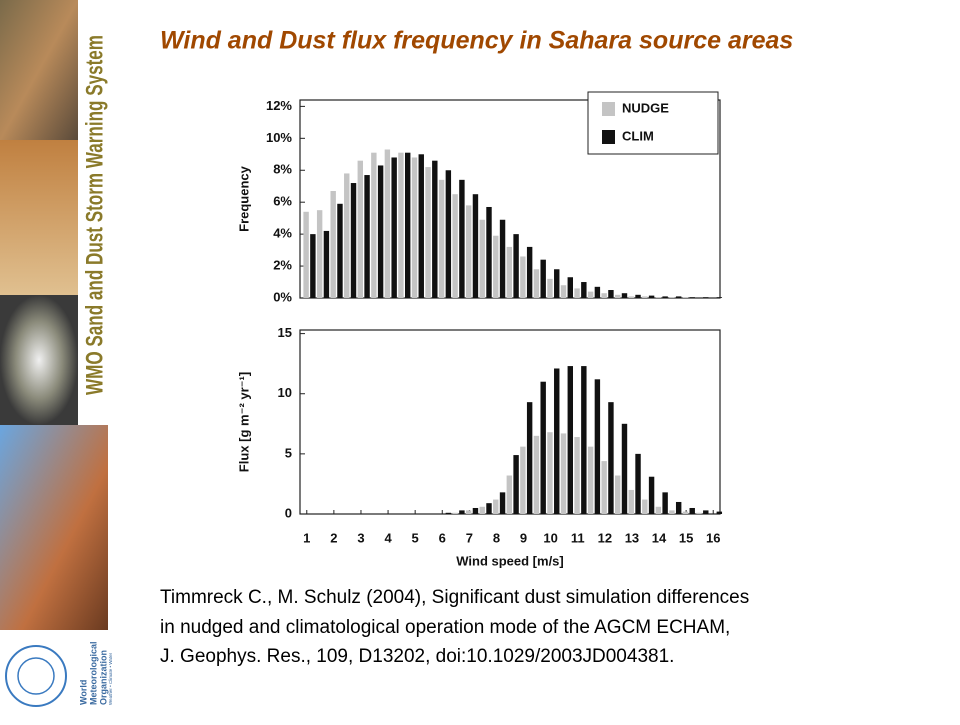  What do you see at coordinates (659, 537) in the screenshot?
I see `x-tick-label: 14` at bounding box center [659, 537].